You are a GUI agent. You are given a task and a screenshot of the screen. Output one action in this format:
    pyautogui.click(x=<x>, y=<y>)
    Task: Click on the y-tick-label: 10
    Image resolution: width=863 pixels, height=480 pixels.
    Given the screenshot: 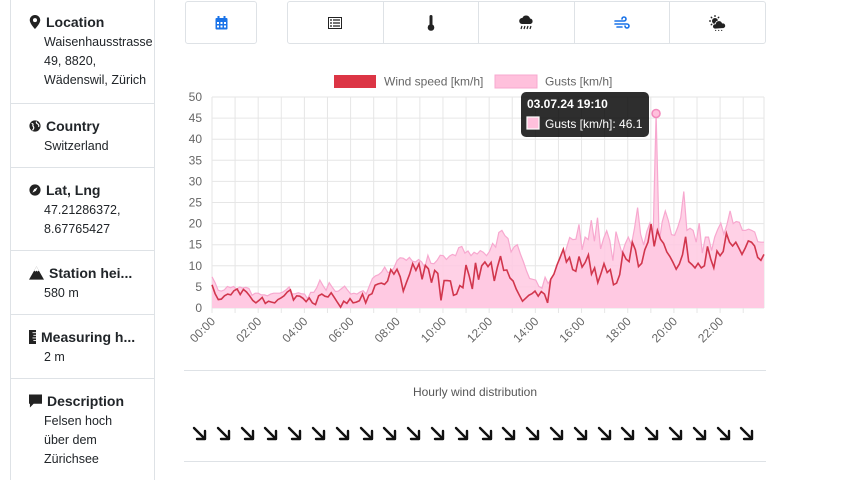 What is the action you would take?
    pyautogui.click(x=196, y=266)
    